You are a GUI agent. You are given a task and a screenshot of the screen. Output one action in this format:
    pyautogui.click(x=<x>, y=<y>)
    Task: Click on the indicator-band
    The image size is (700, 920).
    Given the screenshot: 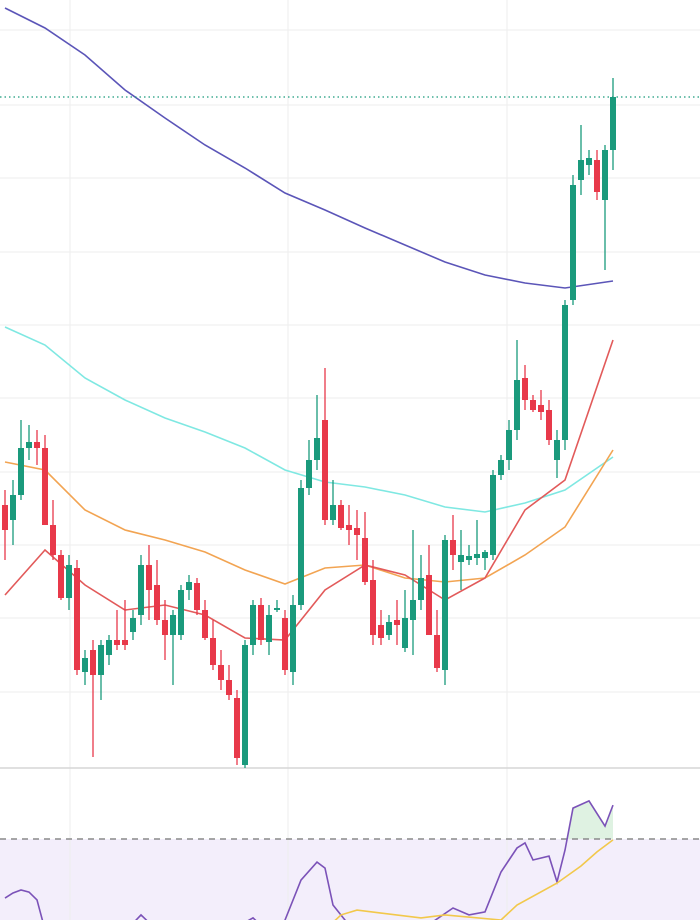 What is the action you would take?
    pyautogui.click(x=350, y=879)
    